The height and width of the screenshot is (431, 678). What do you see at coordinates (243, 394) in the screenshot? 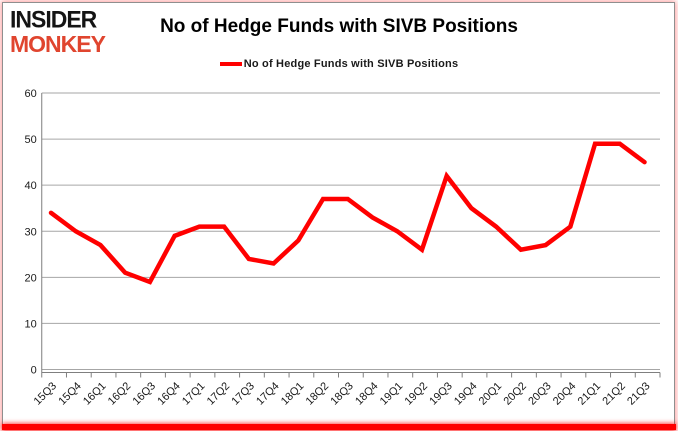
I see `x-tick-label-17Q3: 17Q3` at bounding box center [243, 394].